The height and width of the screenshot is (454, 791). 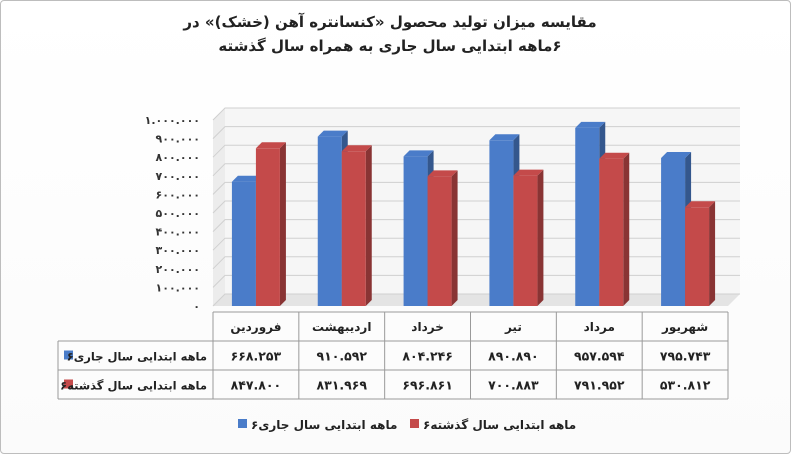 What do you see at coordinates (684, 327) in the screenshot?
I see `x-tick-label: شهریور` at bounding box center [684, 327].